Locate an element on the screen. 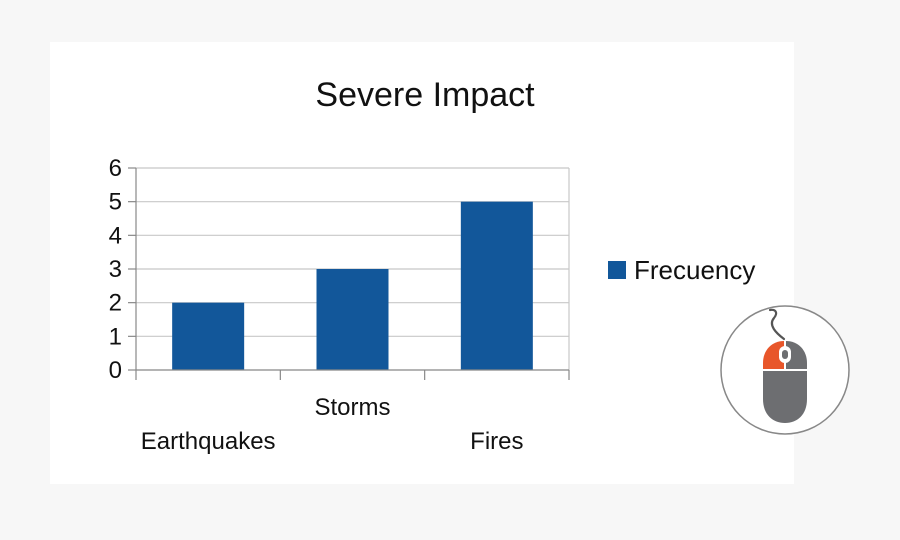 Image resolution: width=900 pixels, height=540 pixels. bar-storms is located at coordinates (352, 319).